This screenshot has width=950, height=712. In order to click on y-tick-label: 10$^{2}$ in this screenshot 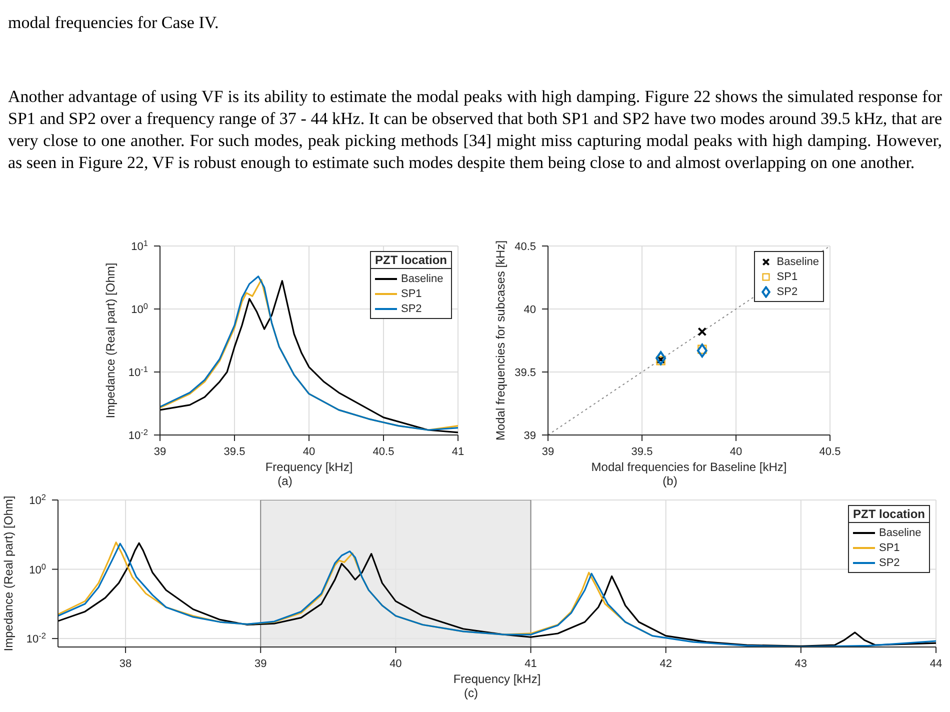, I will do `click(37, 499)`.